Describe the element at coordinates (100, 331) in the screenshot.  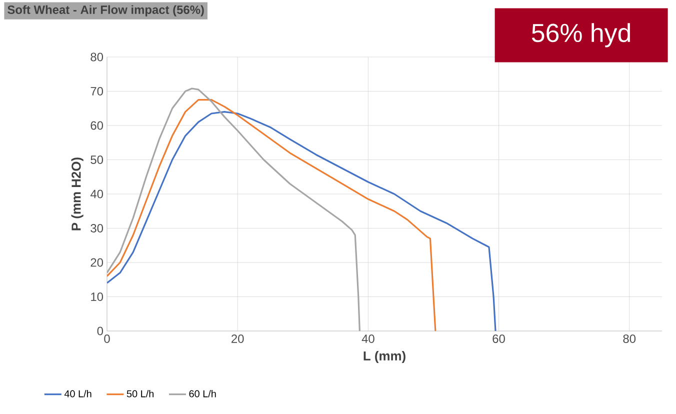
I see `y-tick-label: 0` at that location.